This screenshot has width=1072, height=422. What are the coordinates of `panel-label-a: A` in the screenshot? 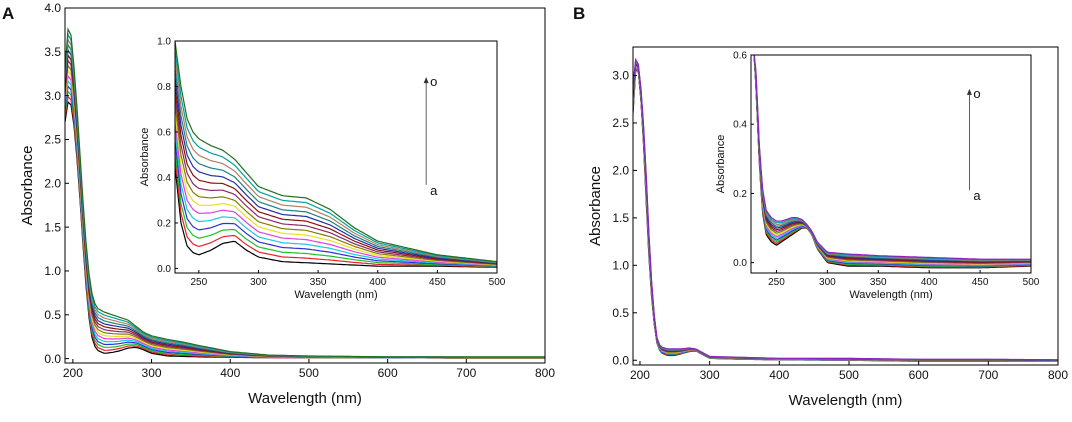 It's located at (8, 13).